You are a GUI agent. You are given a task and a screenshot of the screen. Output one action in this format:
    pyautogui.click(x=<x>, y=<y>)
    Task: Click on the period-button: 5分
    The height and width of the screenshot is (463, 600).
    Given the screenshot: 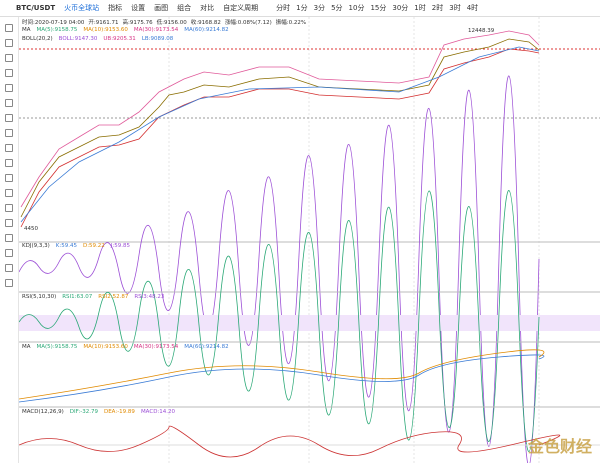 What is the action you would take?
    pyautogui.click(x=337, y=8)
    